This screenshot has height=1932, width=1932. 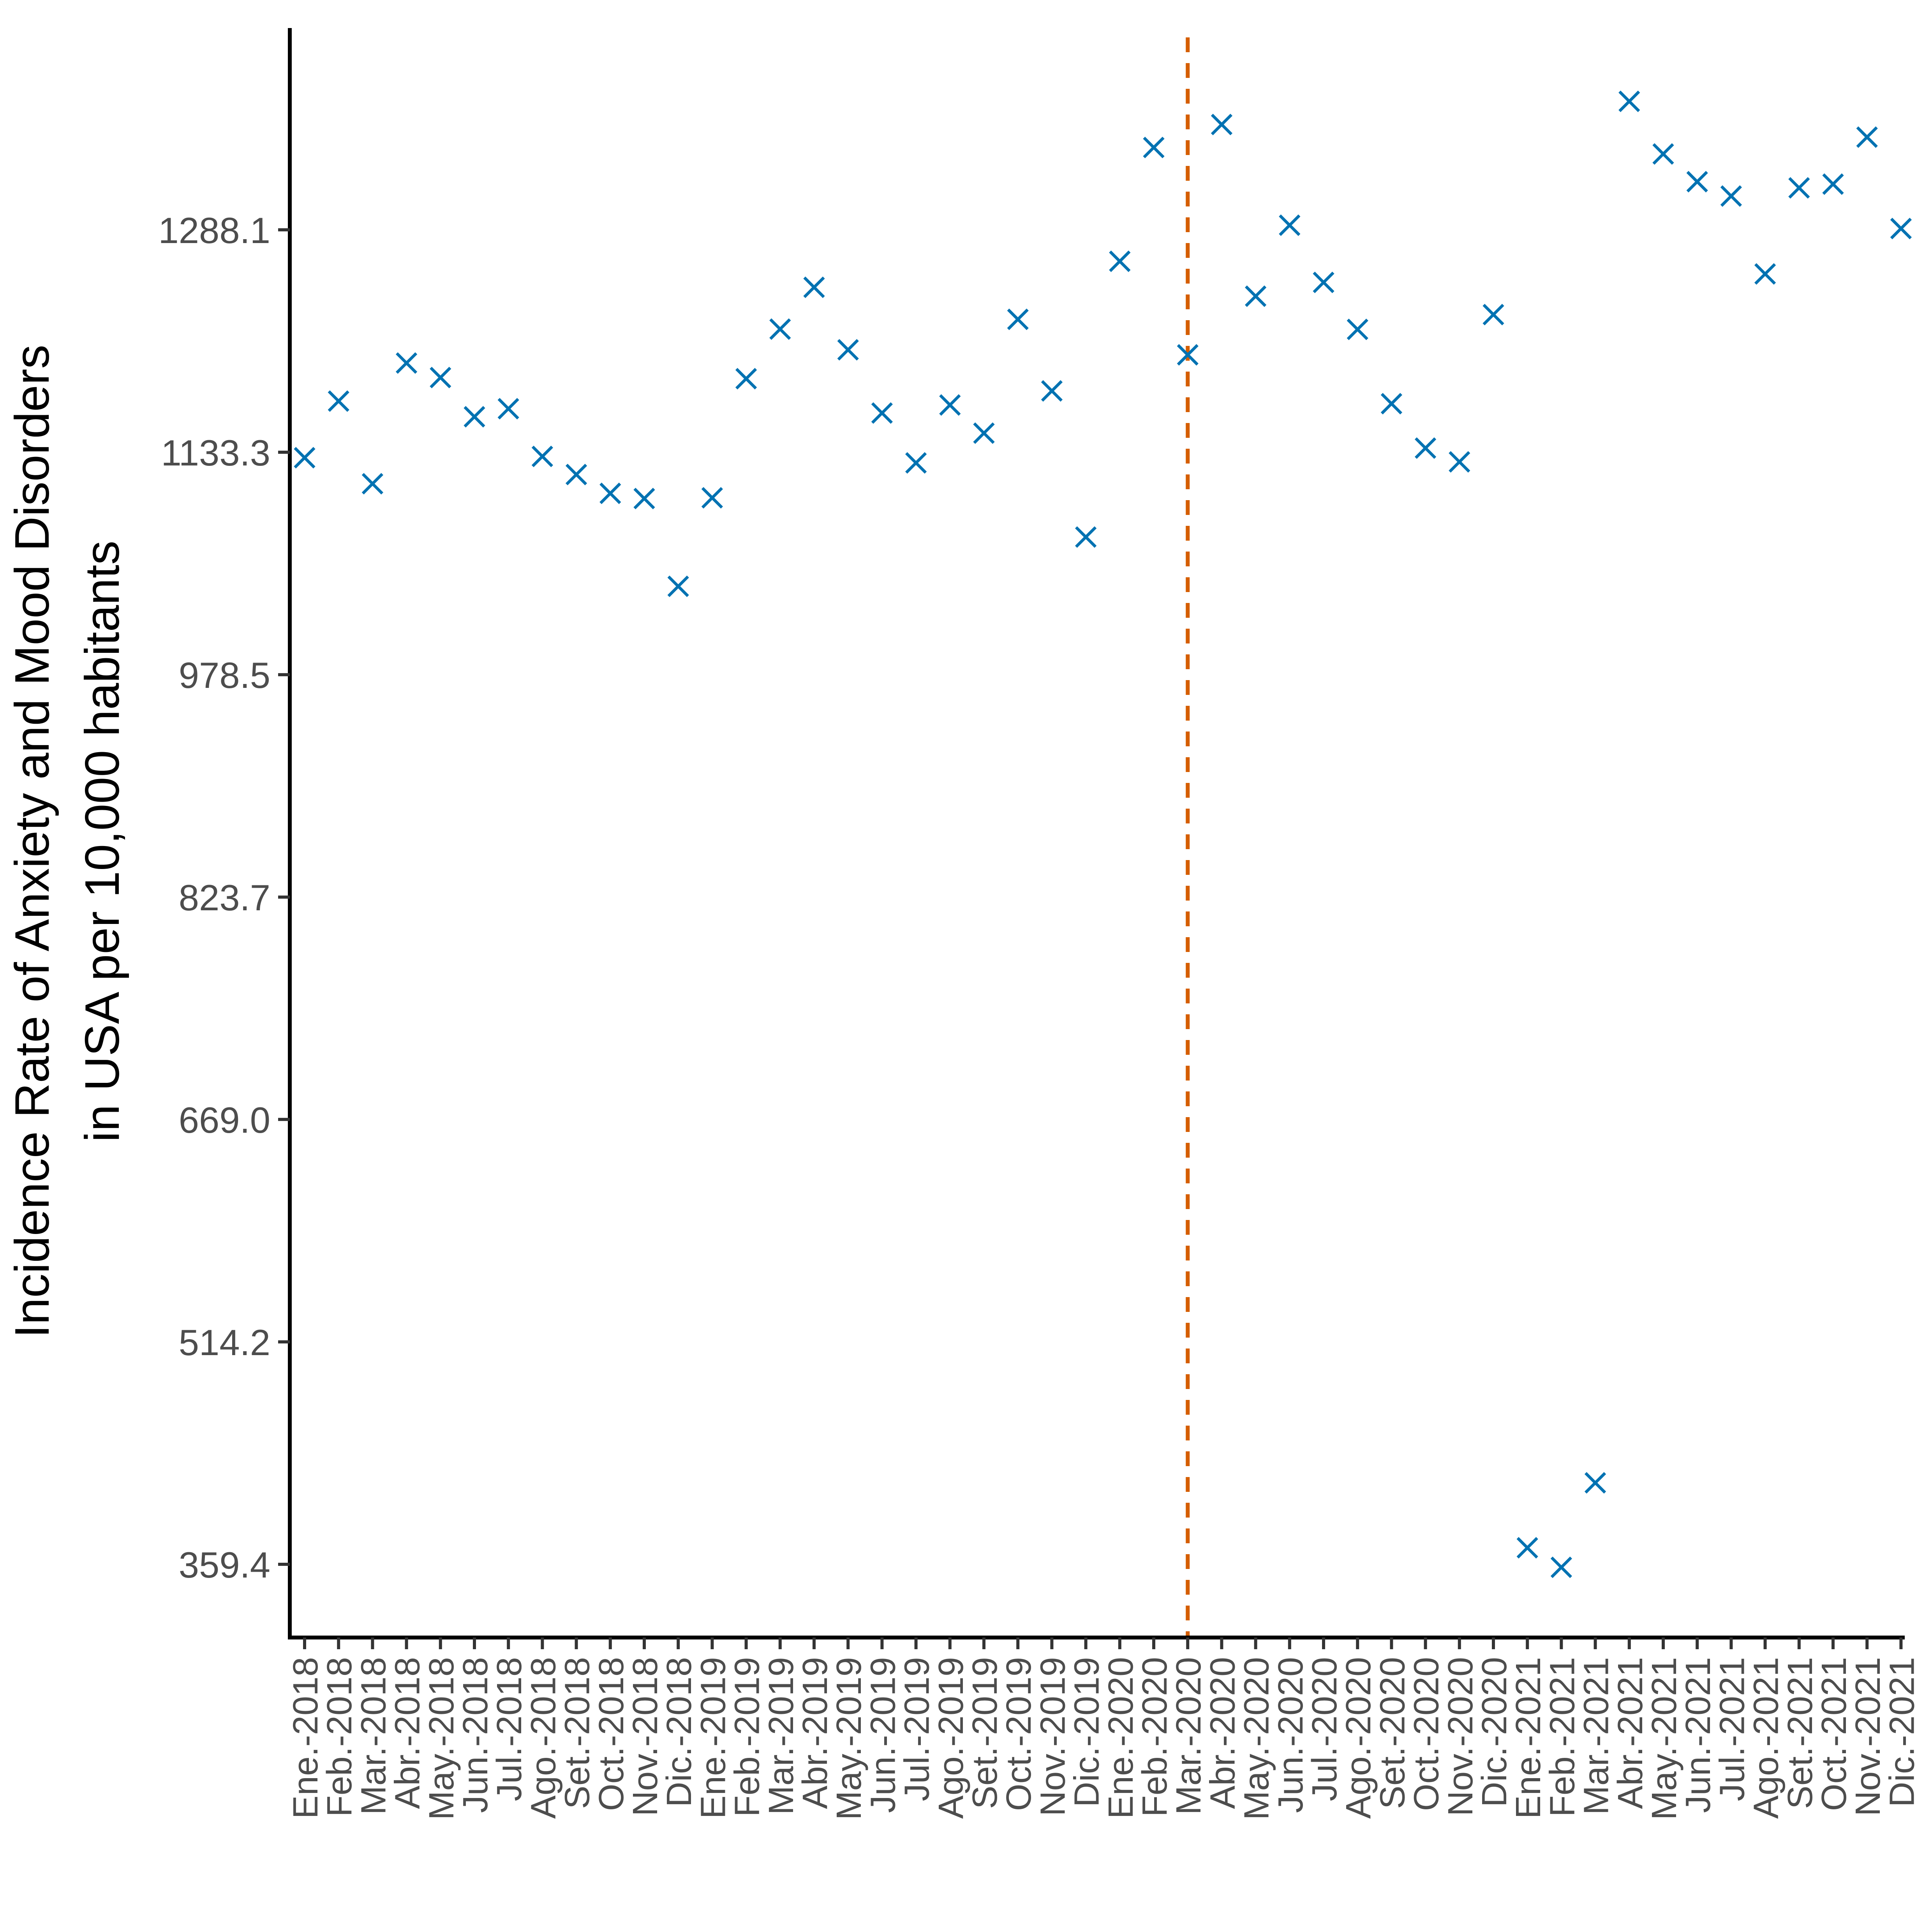 What do you see at coordinates (1800, 1733) in the screenshot?
I see `x-tick-label-44: Set.-2021` at bounding box center [1800, 1733].